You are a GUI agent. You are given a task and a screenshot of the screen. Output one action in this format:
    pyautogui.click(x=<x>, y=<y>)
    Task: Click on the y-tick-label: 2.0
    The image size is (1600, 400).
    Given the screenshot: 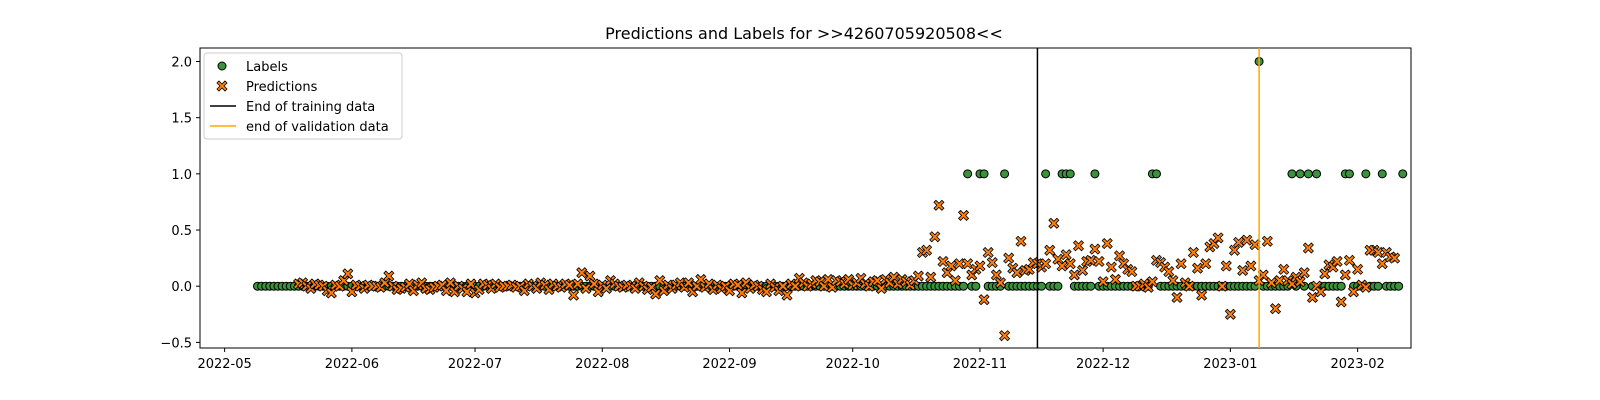 What is the action you would take?
    pyautogui.click(x=181, y=62)
    